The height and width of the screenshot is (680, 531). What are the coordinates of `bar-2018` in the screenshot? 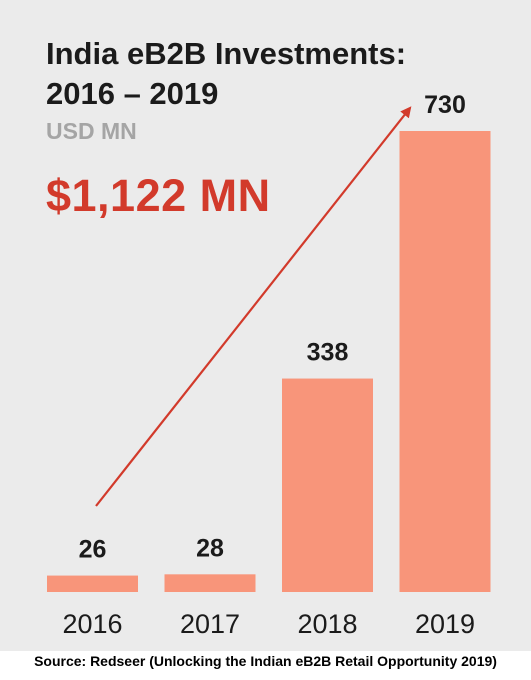 It's located at (327, 485).